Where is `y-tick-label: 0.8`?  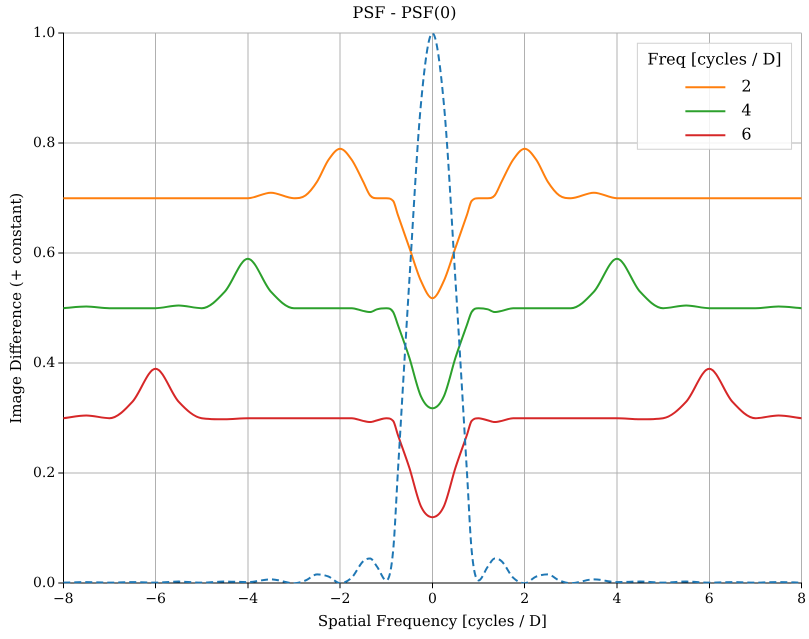 y-tick-label: 0.8 is located at coordinates (44, 142).